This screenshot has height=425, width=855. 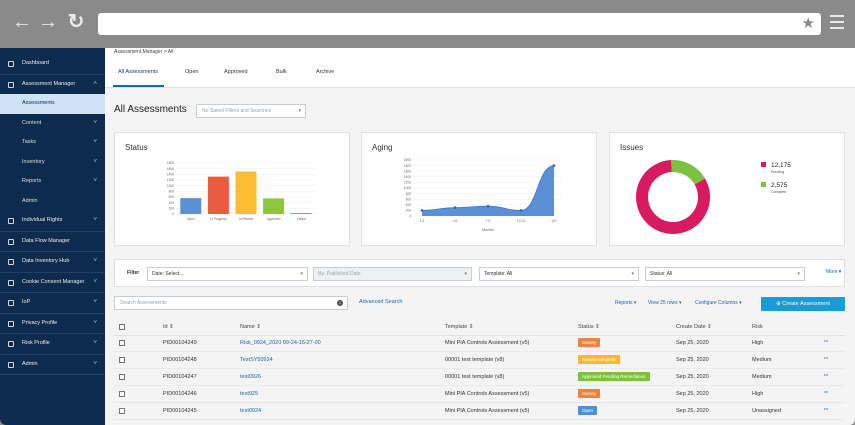 What do you see at coordinates (250, 327) in the screenshot?
I see `column-header-name: Name ⇕` at bounding box center [250, 327].